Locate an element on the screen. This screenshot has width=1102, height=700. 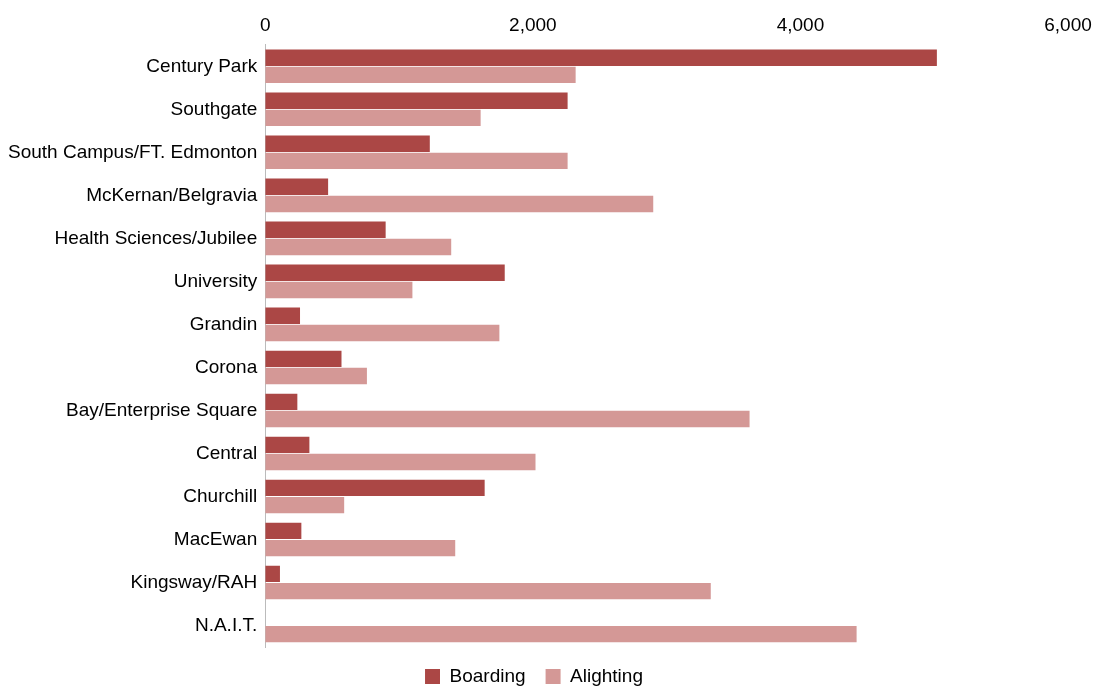
y-tick-label: MacEwan is located at coordinates (215, 538).